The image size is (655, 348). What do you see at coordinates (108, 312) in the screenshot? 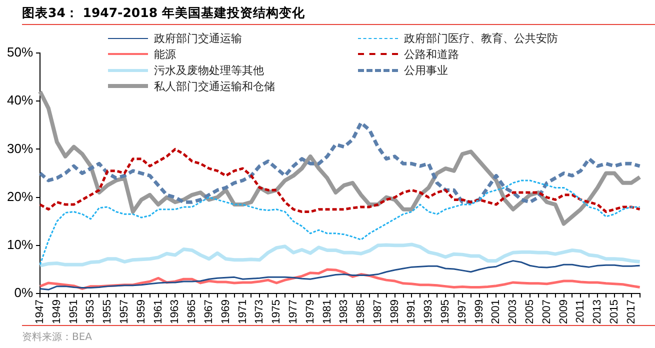
I see `x-tick-label: 1955` at bounding box center [108, 312].